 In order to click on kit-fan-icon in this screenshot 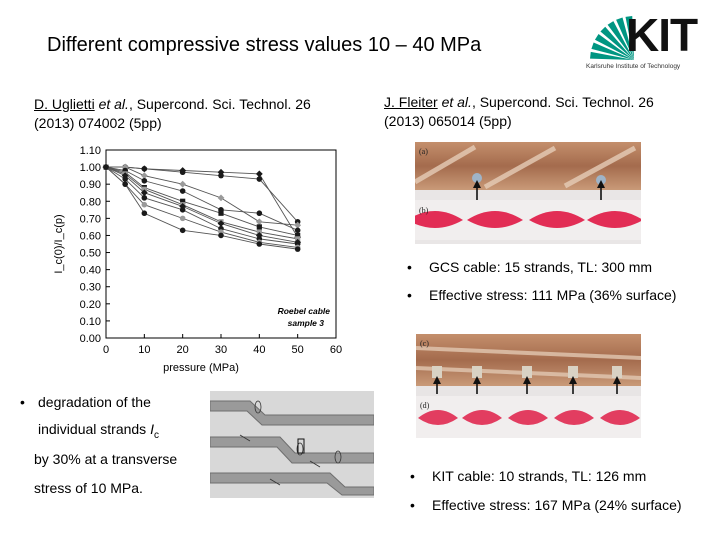, I will do `click(612, 38)`.